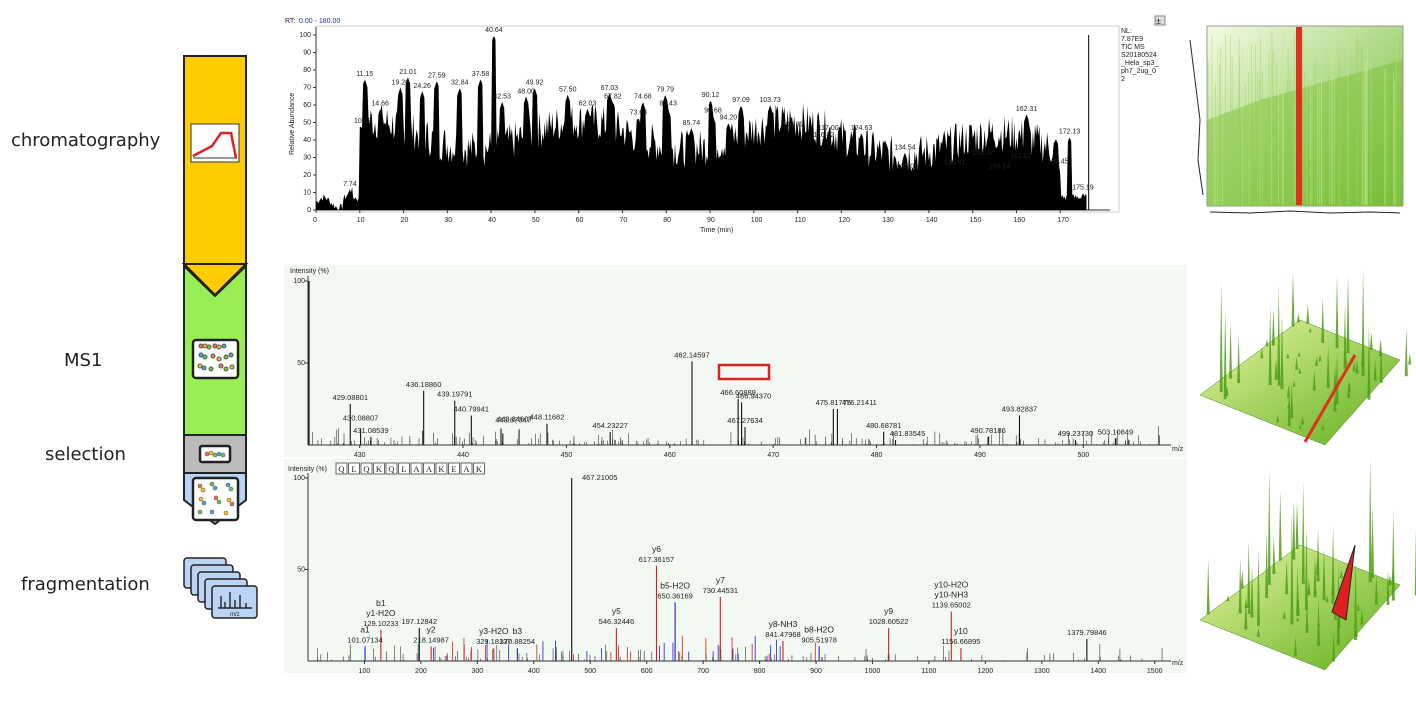 This screenshot has height=703, width=1416. I want to click on lcms-heatmap, so click(1296, 119).